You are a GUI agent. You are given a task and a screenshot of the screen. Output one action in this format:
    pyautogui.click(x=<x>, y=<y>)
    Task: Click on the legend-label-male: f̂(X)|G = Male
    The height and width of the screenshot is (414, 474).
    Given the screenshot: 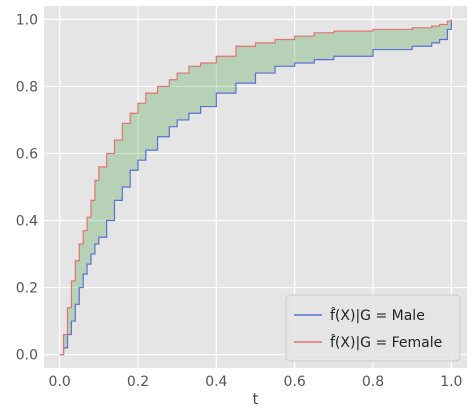 What is the action you would take?
    pyautogui.click(x=377, y=315)
    